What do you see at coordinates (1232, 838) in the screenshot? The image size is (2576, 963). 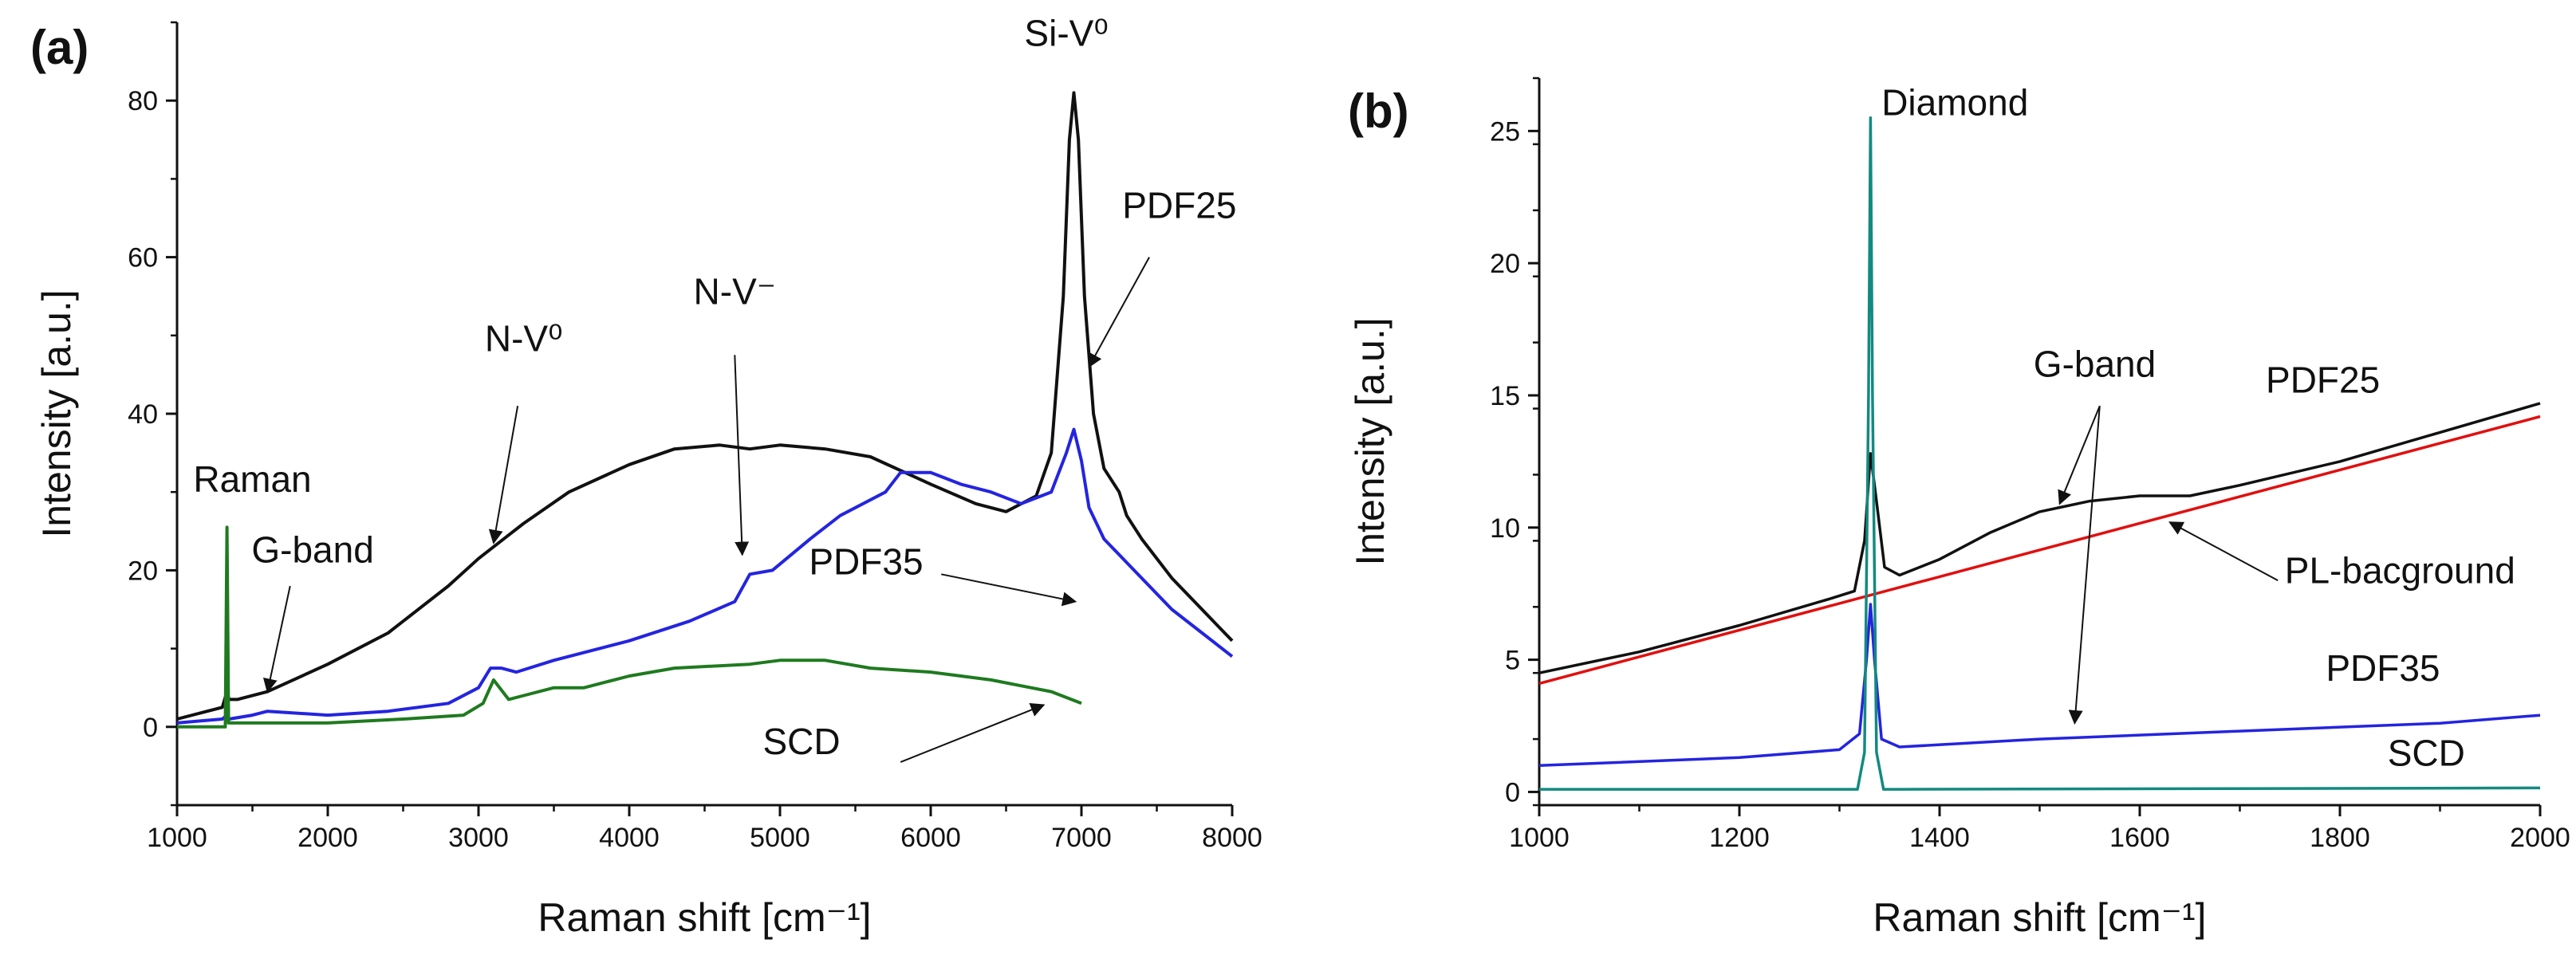 I see `x-tick-label: 8000` at bounding box center [1232, 838].